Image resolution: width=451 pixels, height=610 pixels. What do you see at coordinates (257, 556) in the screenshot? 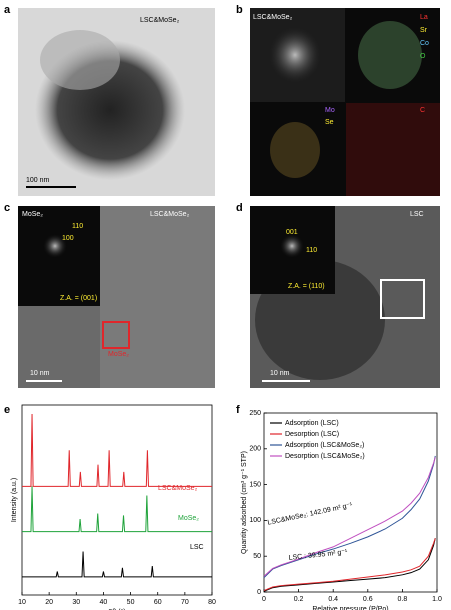
I see `y-tick-label: 50` at bounding box center [257, 556].